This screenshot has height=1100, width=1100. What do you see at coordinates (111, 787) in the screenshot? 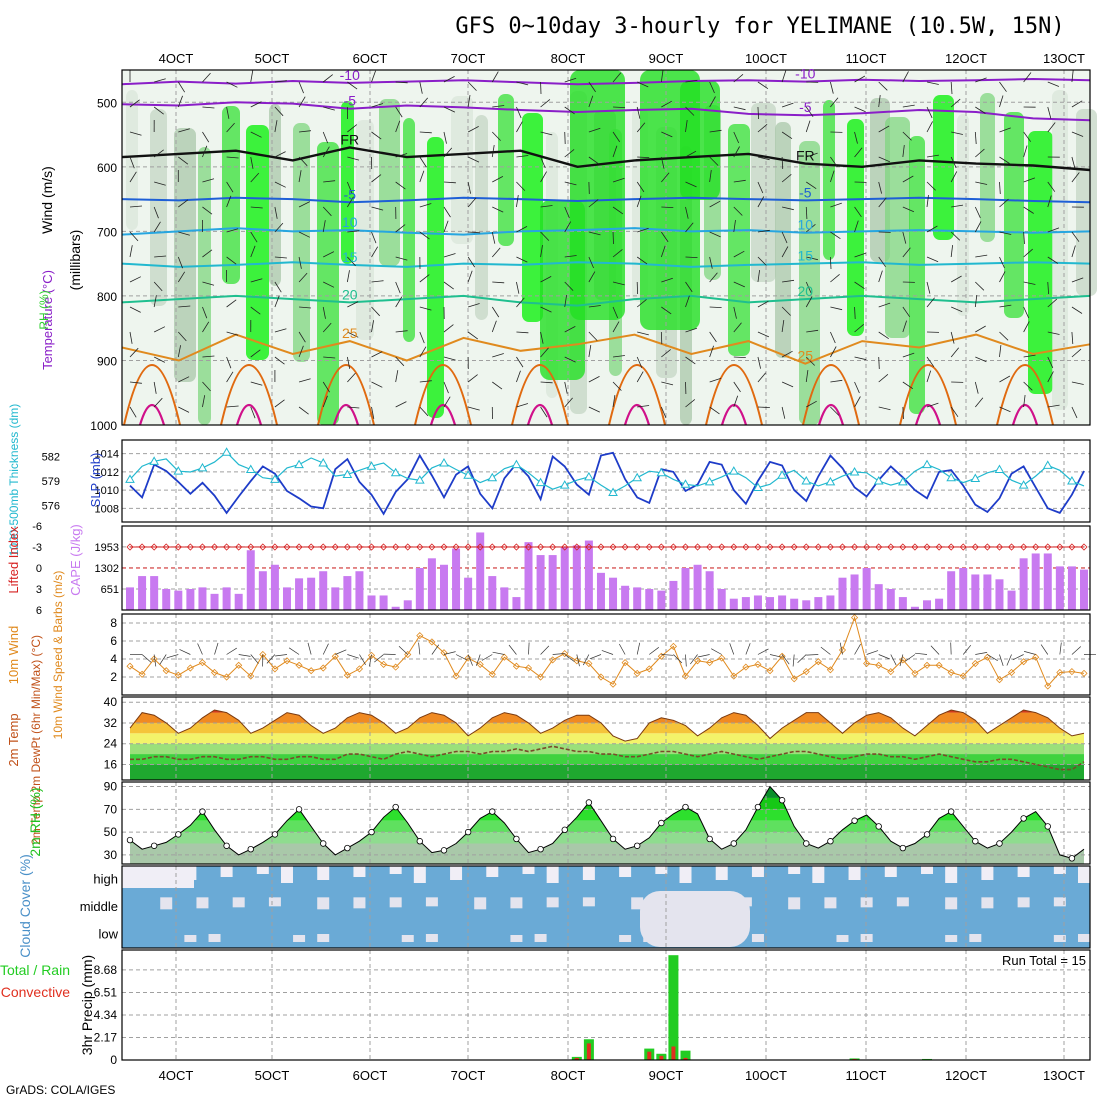
I see `rh-tick: 90` at bounding box center [111, 787].